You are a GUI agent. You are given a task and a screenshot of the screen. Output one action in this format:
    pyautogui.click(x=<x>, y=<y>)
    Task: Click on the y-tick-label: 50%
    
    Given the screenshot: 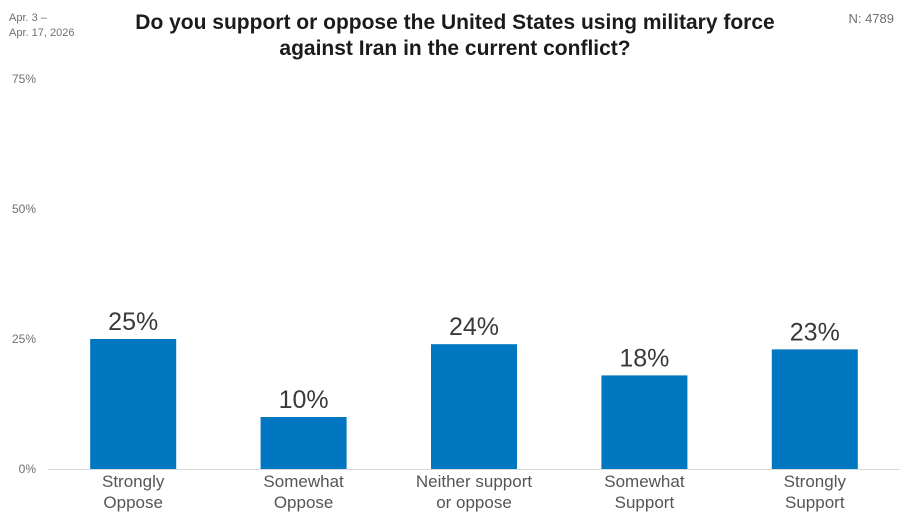 What is the action you would take?
    pyautogui.click(x=24, y=209)
    